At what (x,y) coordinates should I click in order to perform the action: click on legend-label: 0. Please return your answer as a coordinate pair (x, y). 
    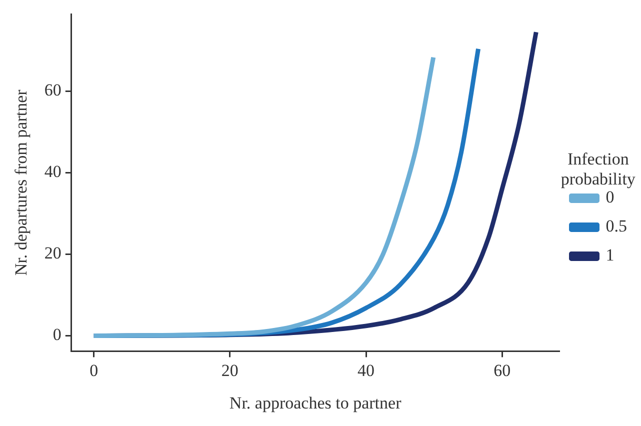
    Looking at the image, I should click on (610, 197).